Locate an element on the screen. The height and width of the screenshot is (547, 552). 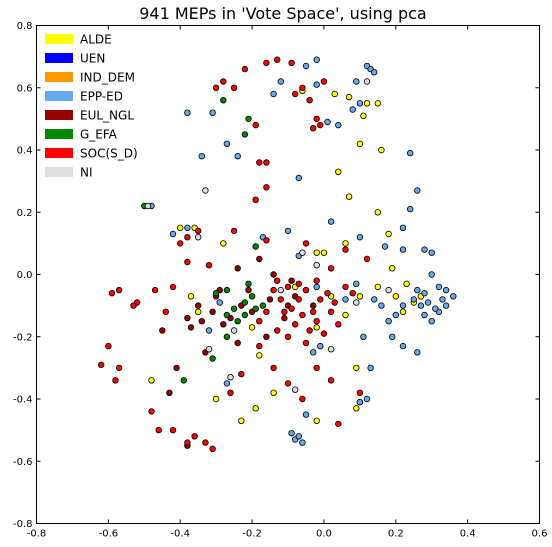
data-point-soc-s-d--56 is located at coordinates (112, 293).